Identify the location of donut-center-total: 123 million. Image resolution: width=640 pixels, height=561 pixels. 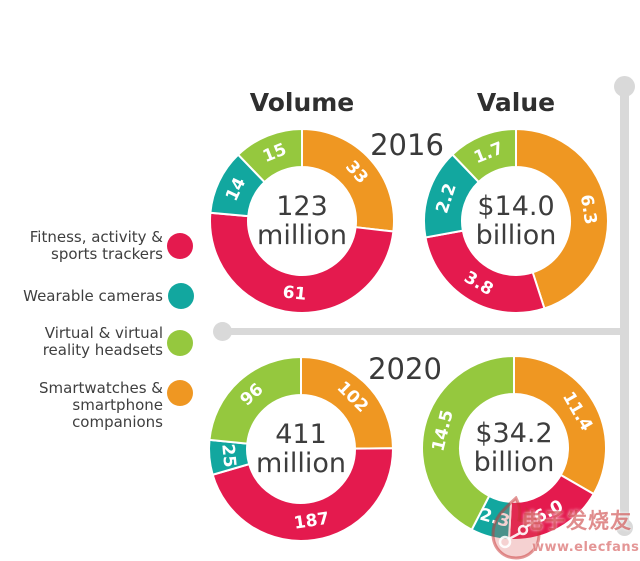
(302, 221).